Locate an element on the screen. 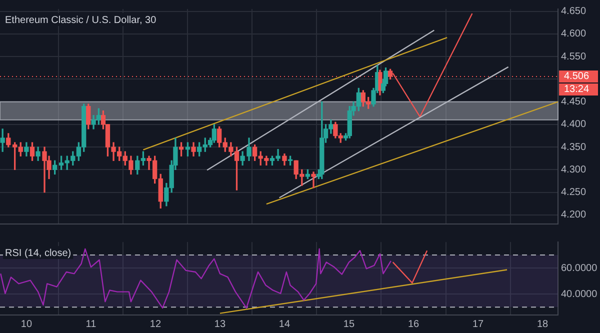 Image resolution: width=600 pixels, height=333 pixels. x-tick-label: 12 is located at coordinates (156, 324).